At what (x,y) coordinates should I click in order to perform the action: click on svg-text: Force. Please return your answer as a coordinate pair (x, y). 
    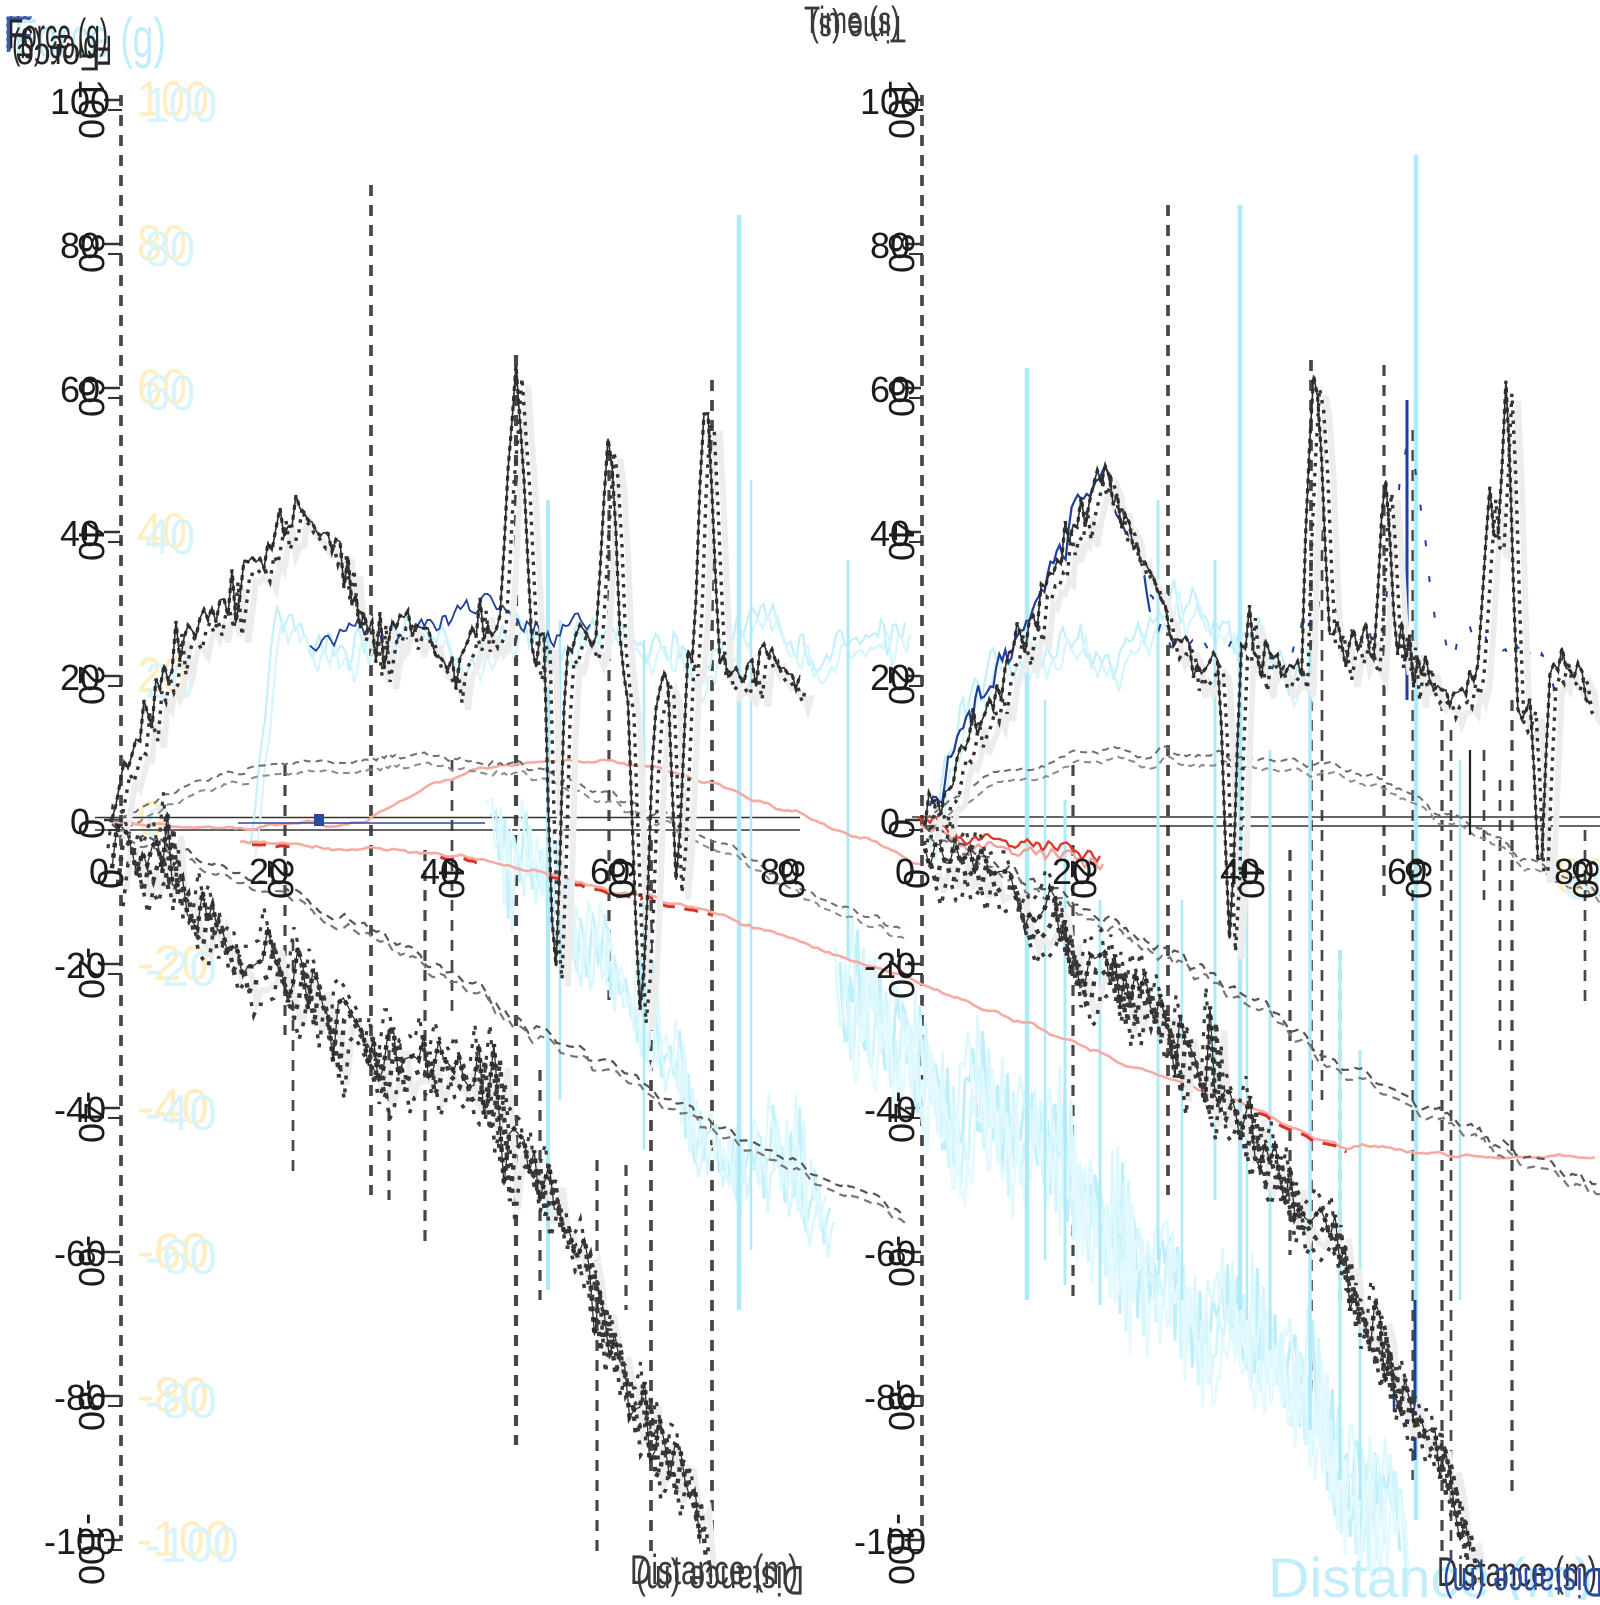
    Looking at the image, I should click on (58, 56).